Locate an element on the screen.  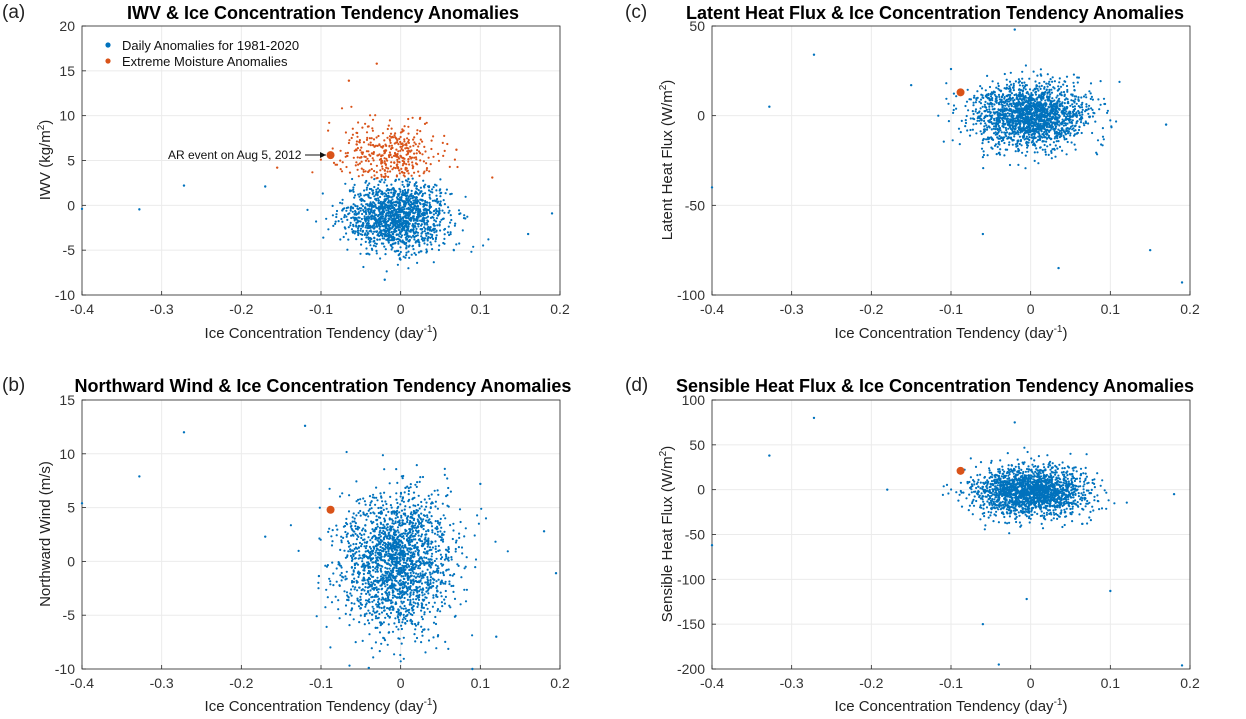
x-tick-label: 0 is located at coordinates (401, 309).